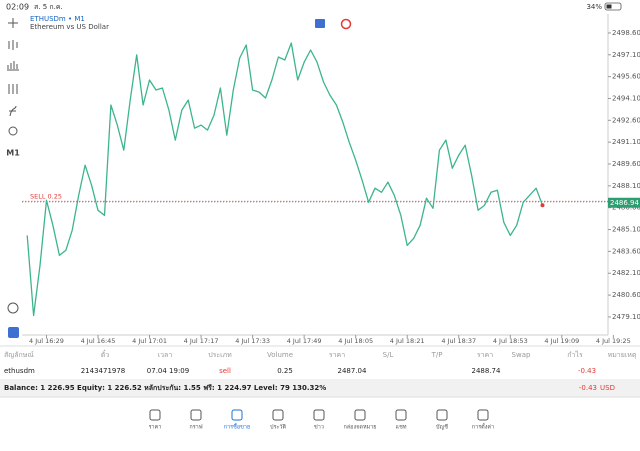 Image resolution: width=640 pixels, height=451 pixels. Describe the element at coordinates (13, 111) in the screenshot. I see `function-tool` at that location.